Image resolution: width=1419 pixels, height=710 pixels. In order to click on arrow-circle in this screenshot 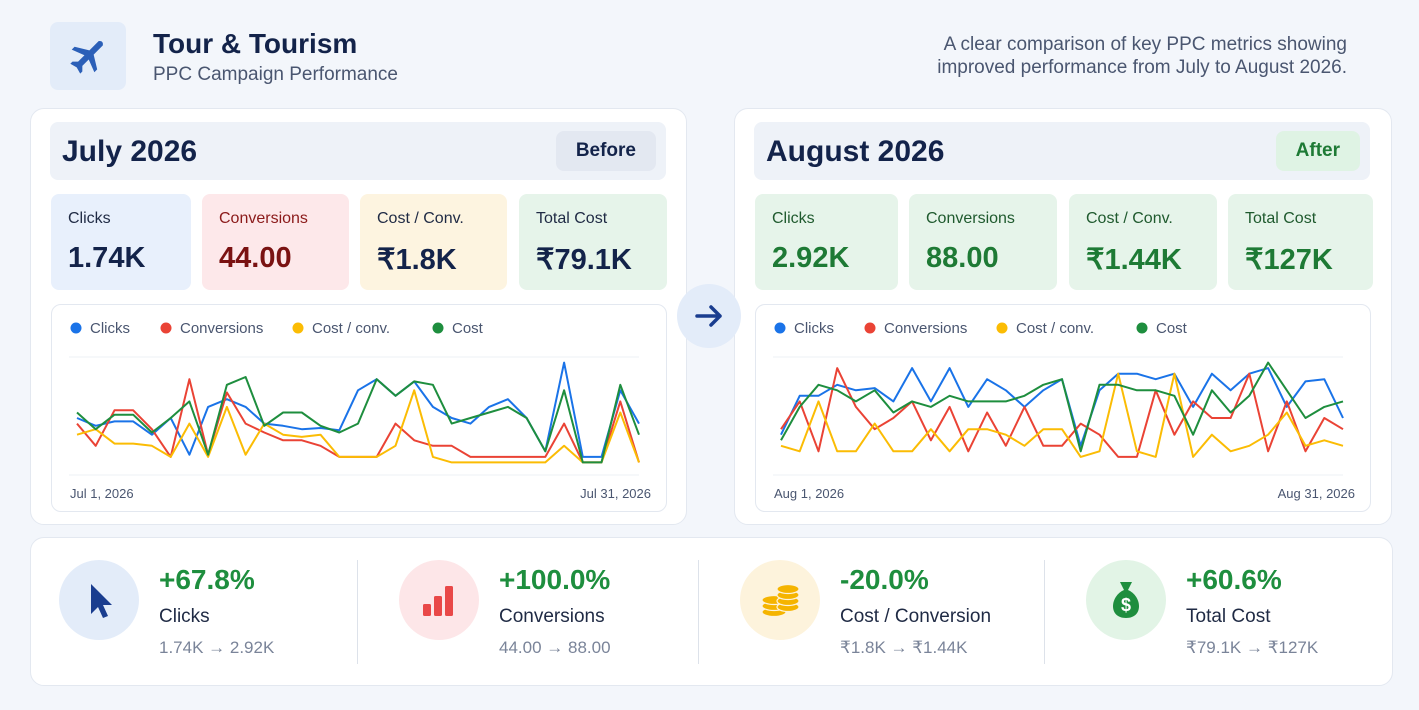, I will do `click(709, 316)`.